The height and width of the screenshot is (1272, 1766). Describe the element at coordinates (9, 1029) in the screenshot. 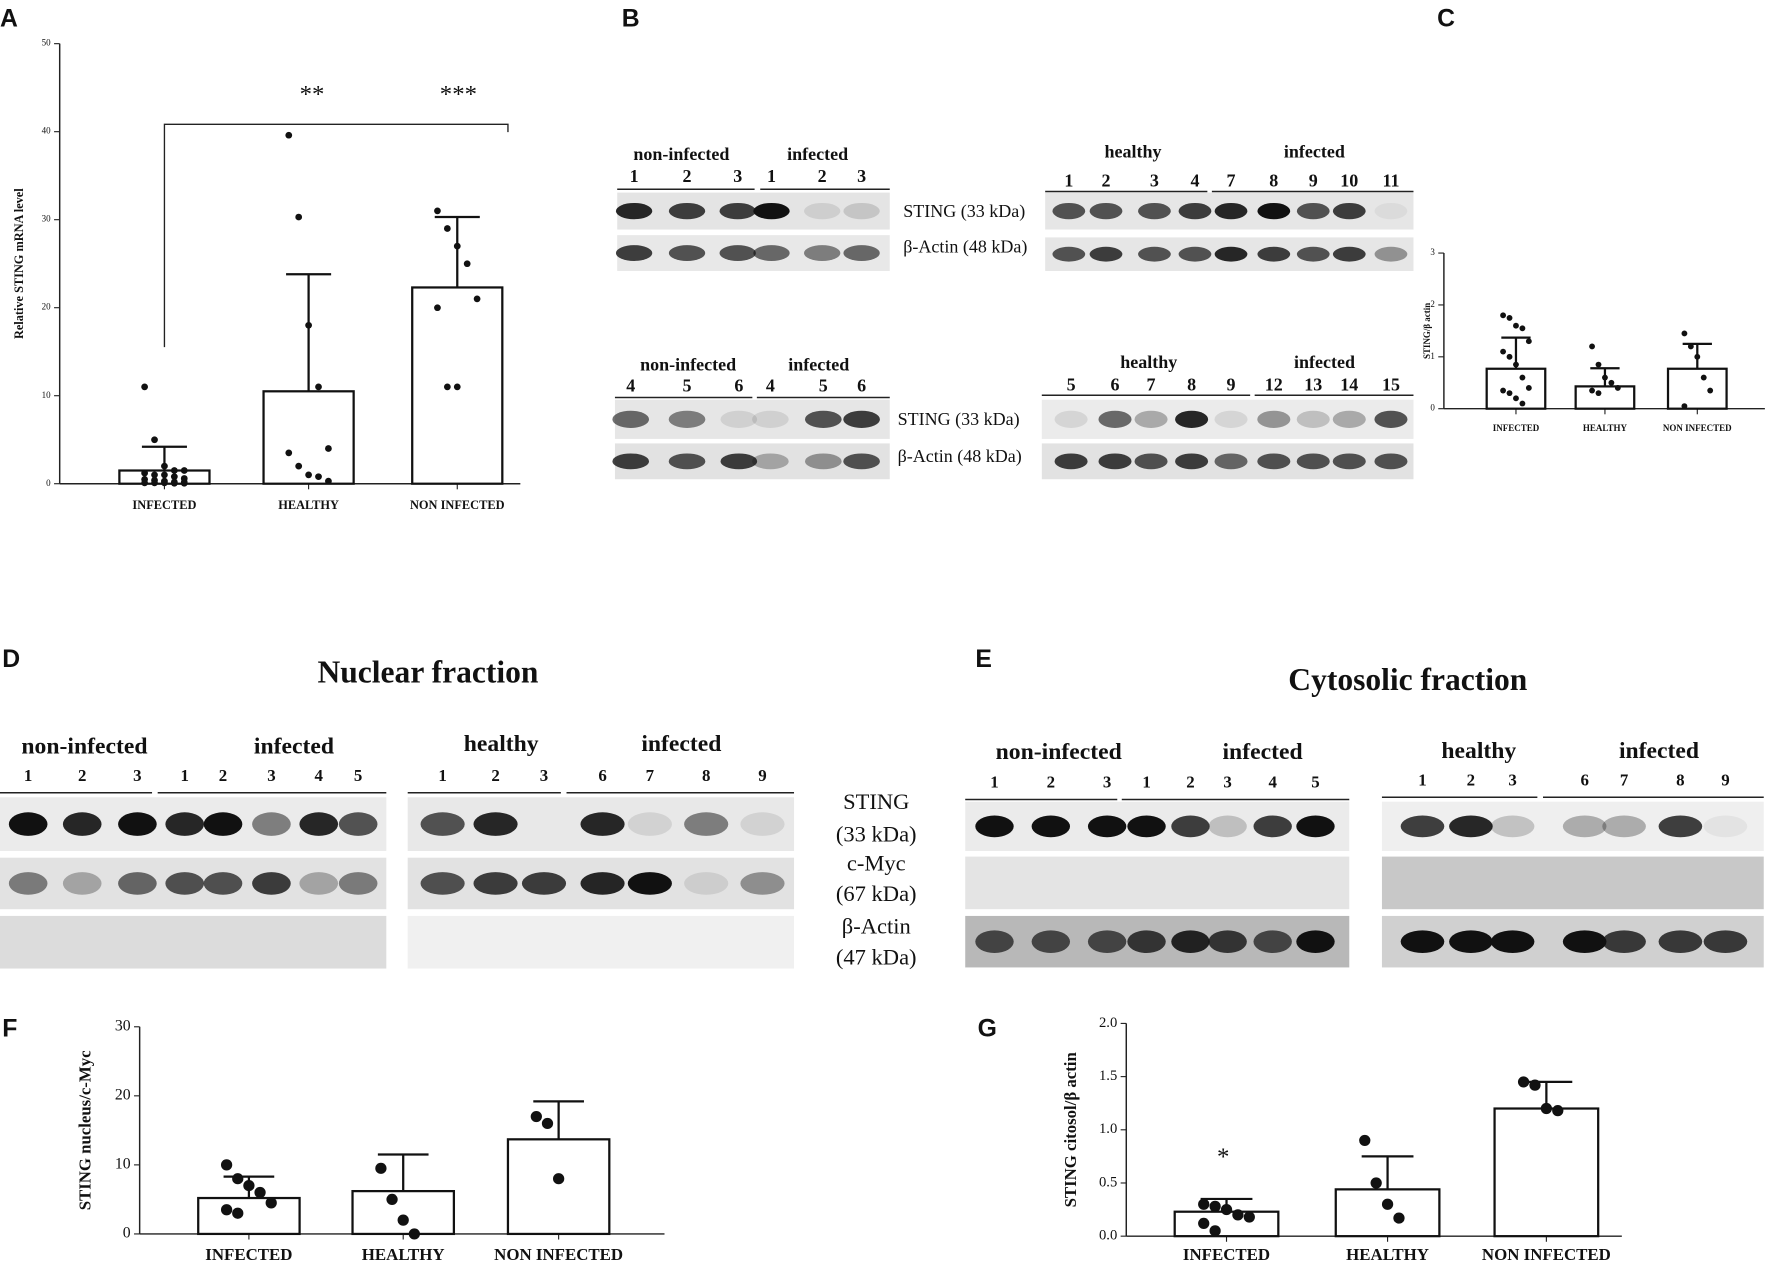

I see `panel-label: F` at that location.